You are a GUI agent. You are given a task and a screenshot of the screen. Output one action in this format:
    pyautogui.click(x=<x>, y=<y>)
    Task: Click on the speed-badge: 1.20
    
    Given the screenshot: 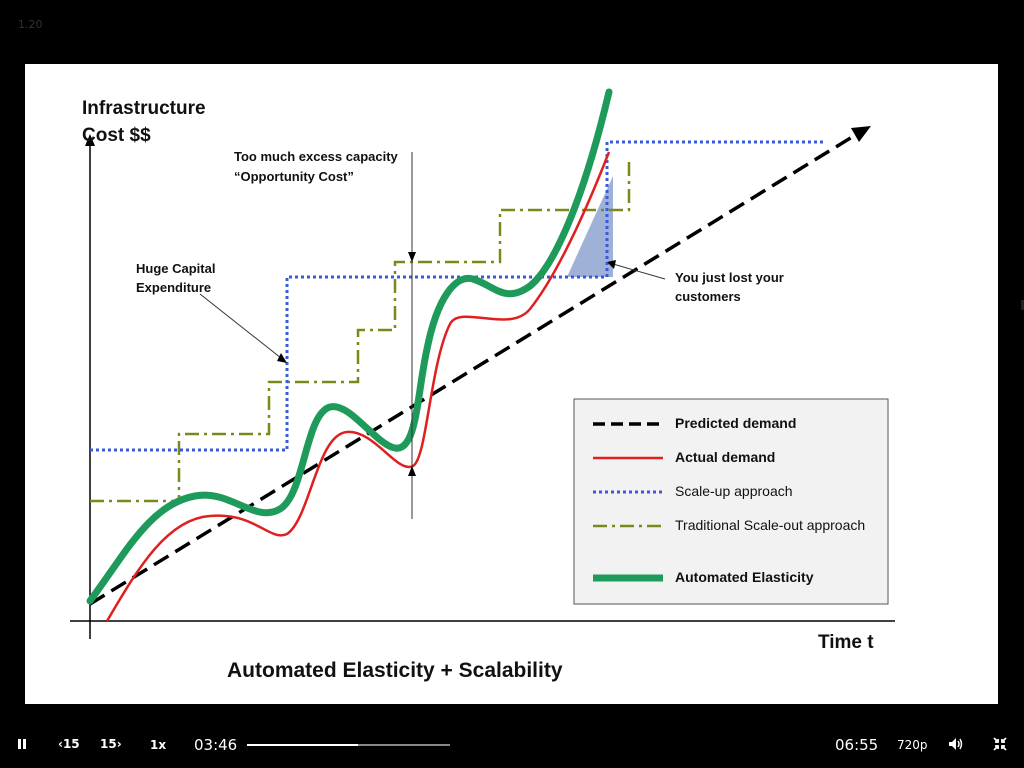 What is the action you would take?
    pyautogui.click(x=30, y=24)
    